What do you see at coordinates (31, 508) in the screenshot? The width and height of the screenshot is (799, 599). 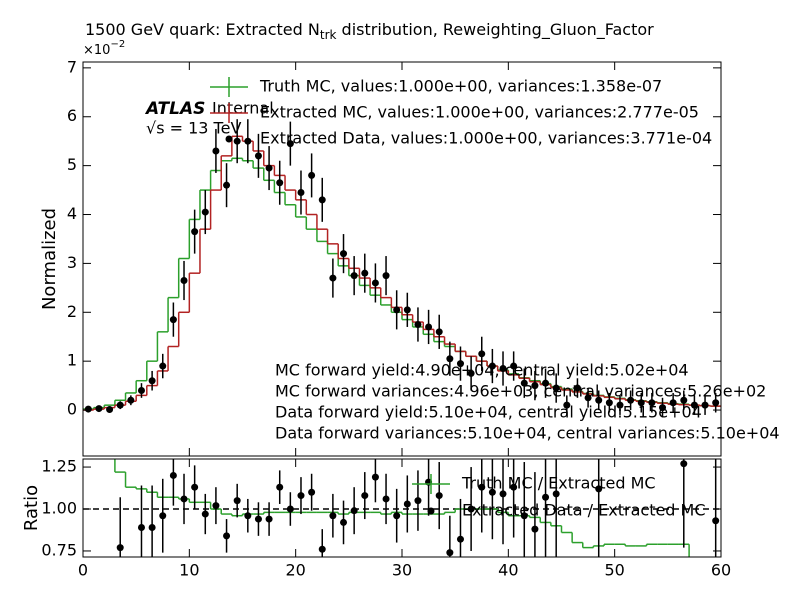 I see `y-axis-label: Ratio` at bounding box center [31, 508].